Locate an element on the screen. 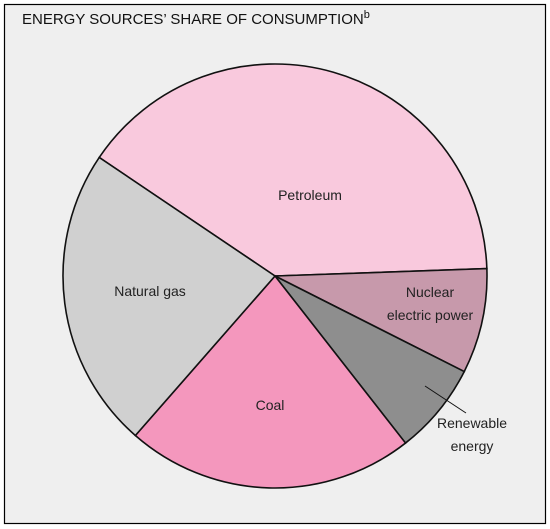  label-line: electric power is located at coordinates (430, 315).